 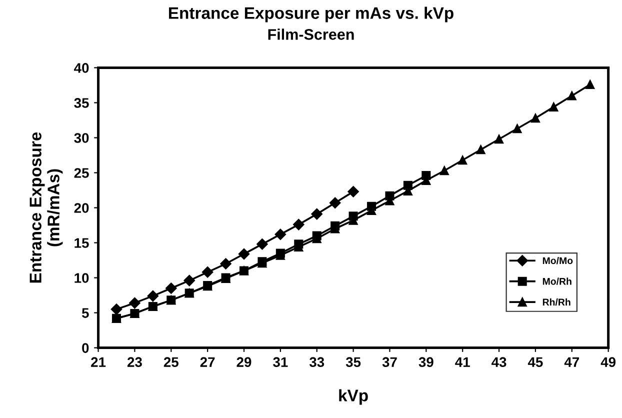 What do you see at coordinates (134, 362) in the screenshot?
I see `x-tick-label: 23` at bounding box center [134, 362].